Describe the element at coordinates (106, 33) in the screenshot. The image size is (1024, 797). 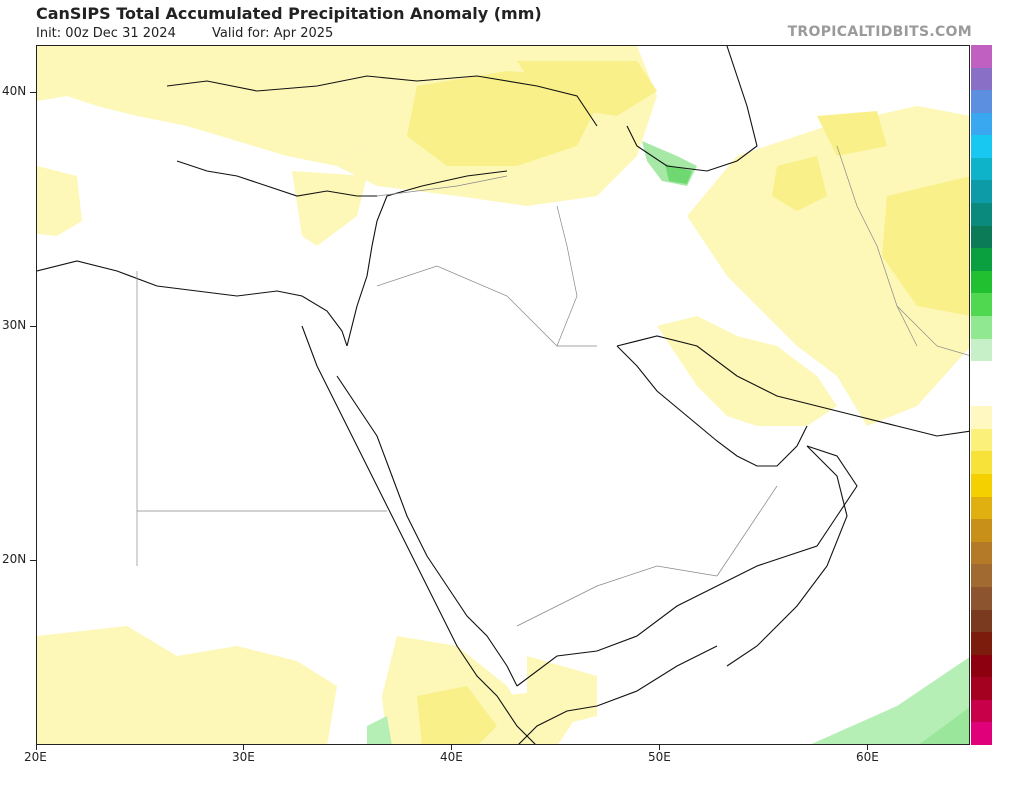
I see `init-time: Init: 00z Dec 31 2024` at that location.